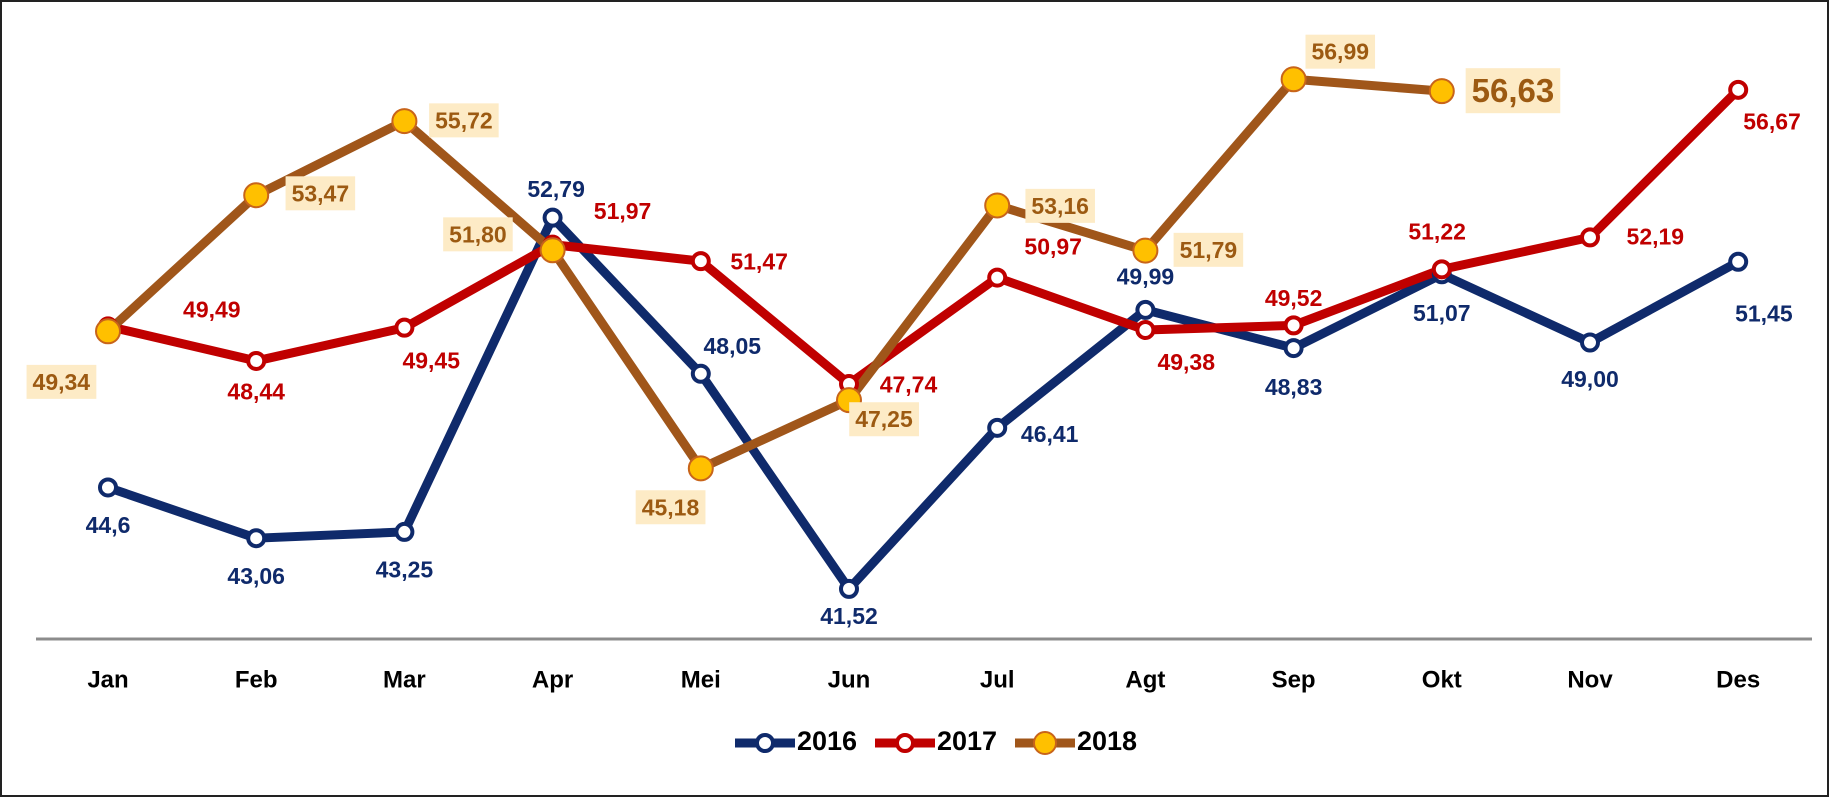 Image resolution: width=1829 pixels, height=797 pixels. I want to click on data-label: 49,52, so click(1294, 298).